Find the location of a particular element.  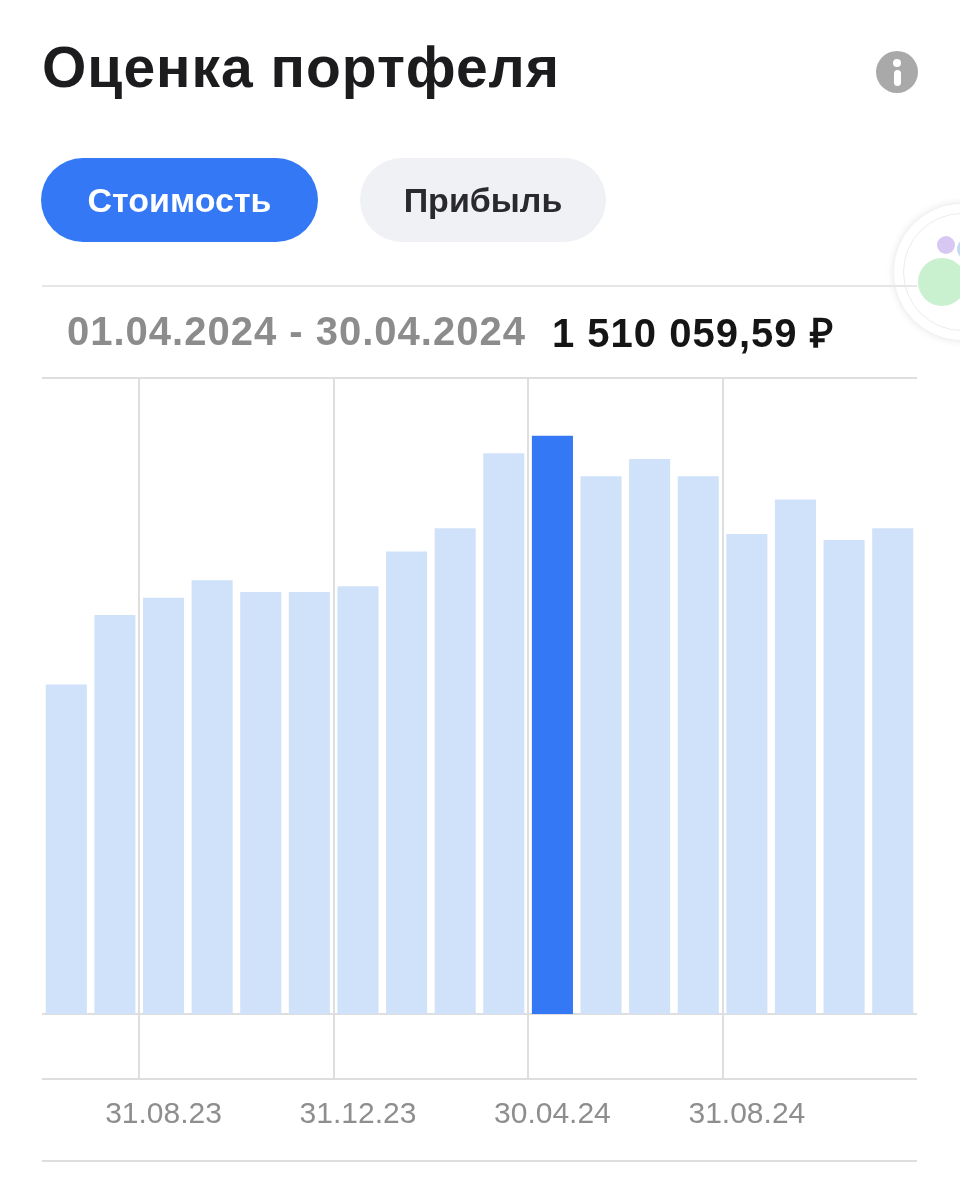

x-tick-label: 31.12.23 is located at coordinates (358, 1113).